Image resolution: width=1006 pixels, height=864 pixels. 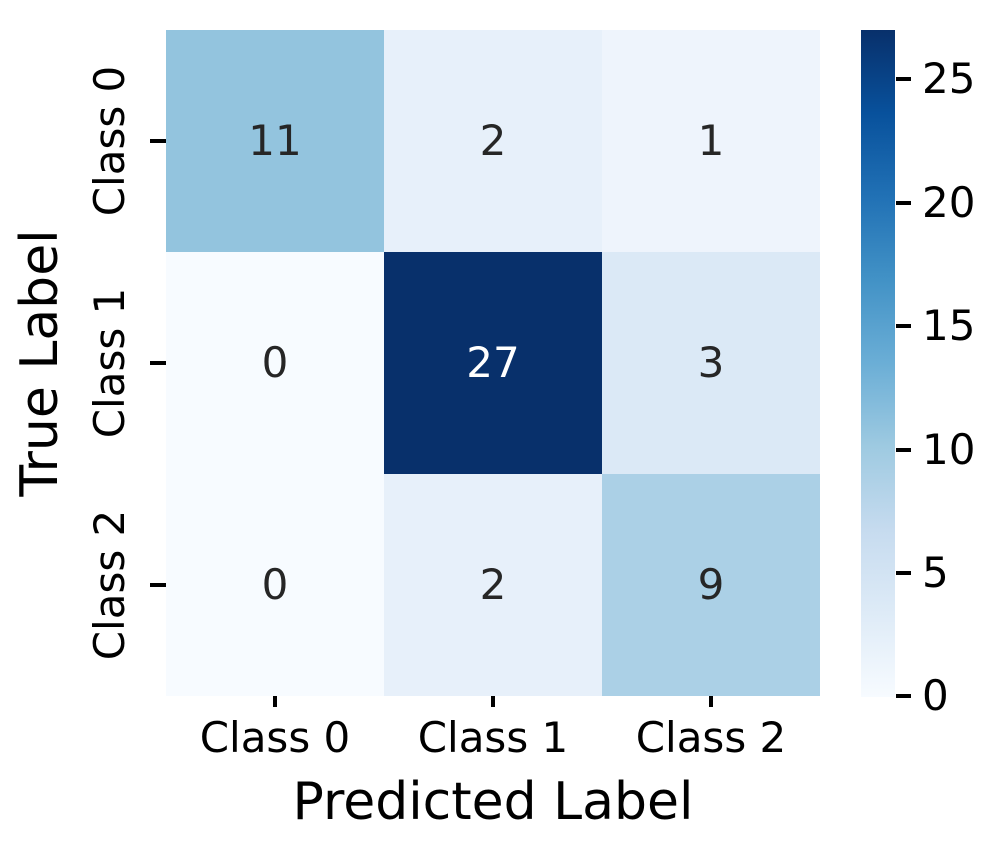 What do you see at coordinates (711, 737) in the screenshot?
I see `x-tick-label-class2: Class 2` at bounding box center [711, 737].